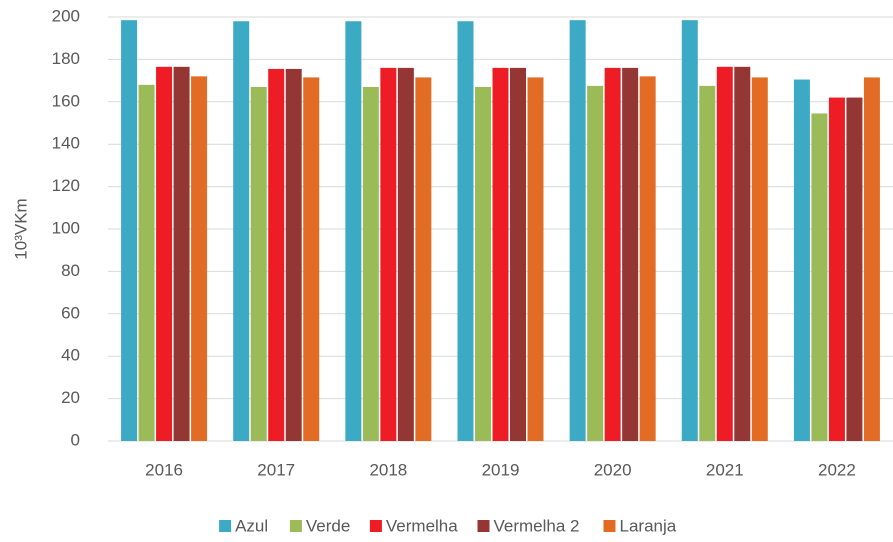 Image resolution: width=893 pixels, height=542 pixels. Describe the element at coordinates (725, 469) in the screenshot. I see `x-tick-label: 2021` at that location.